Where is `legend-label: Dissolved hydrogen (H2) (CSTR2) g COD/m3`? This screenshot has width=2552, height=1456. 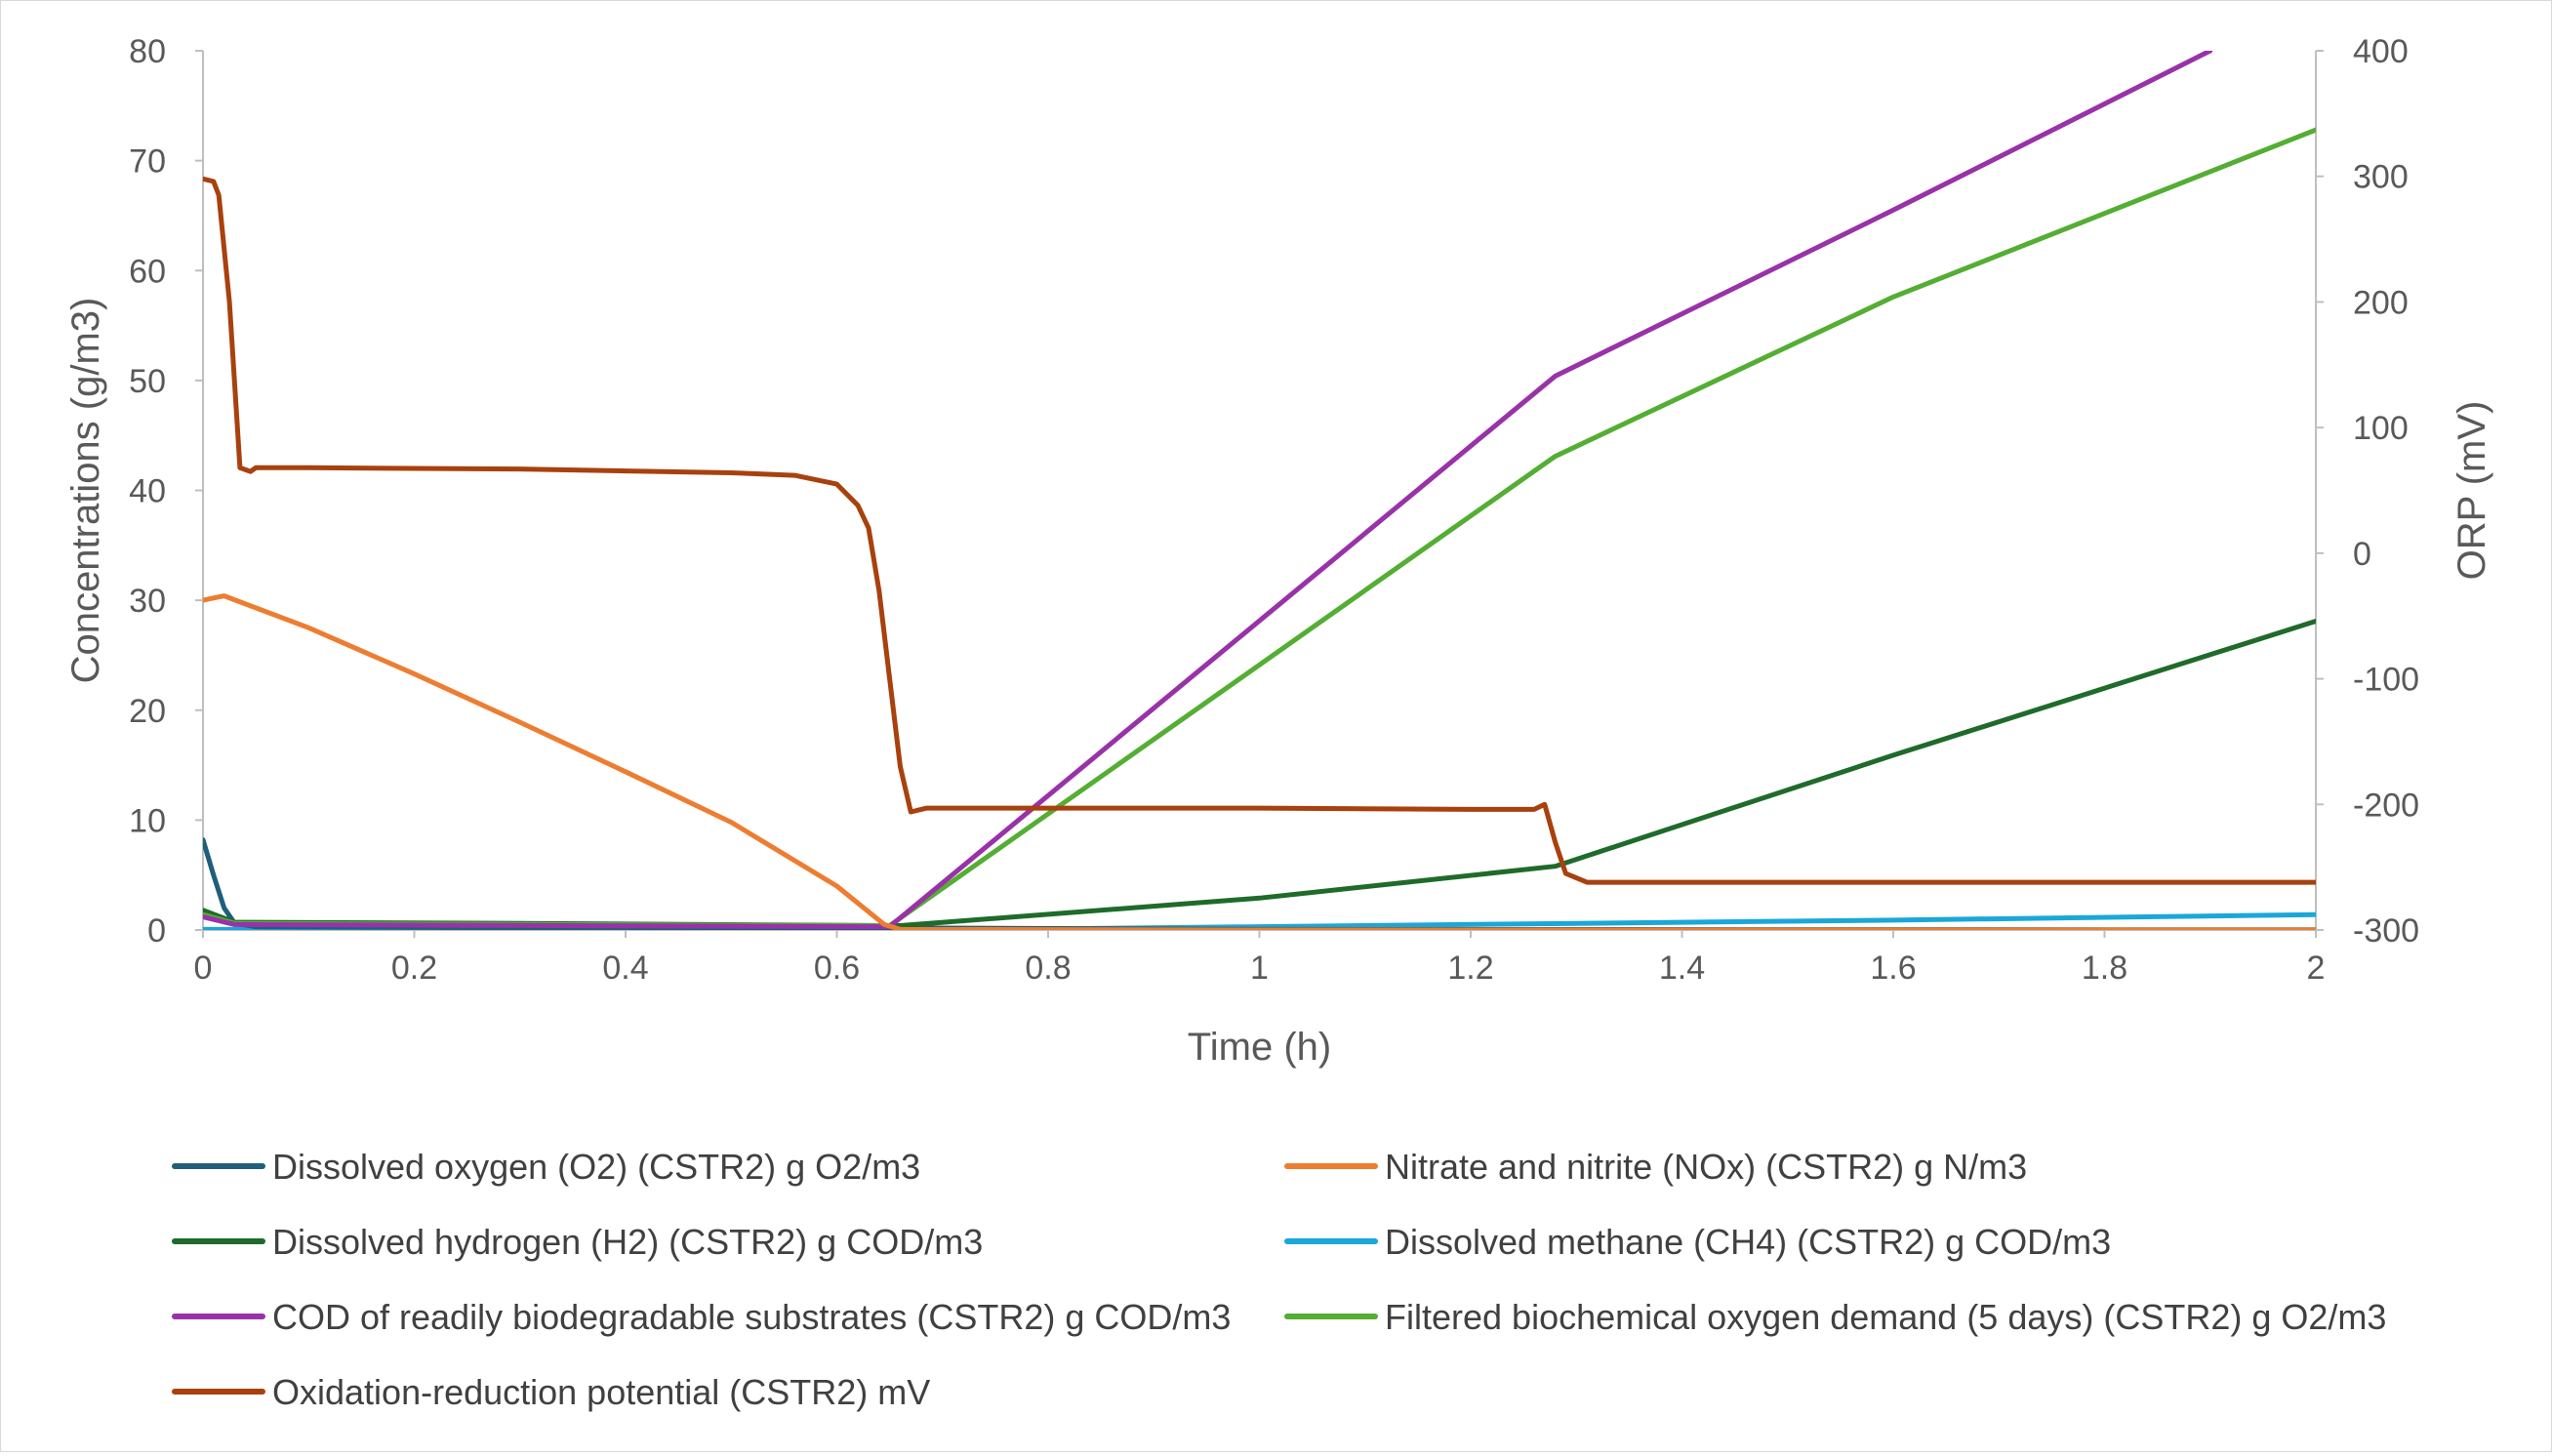 legend-label: Dissolved hydrogen (H2) (CSTR2) g COD/m3 is located at coordinates (627, 1242).